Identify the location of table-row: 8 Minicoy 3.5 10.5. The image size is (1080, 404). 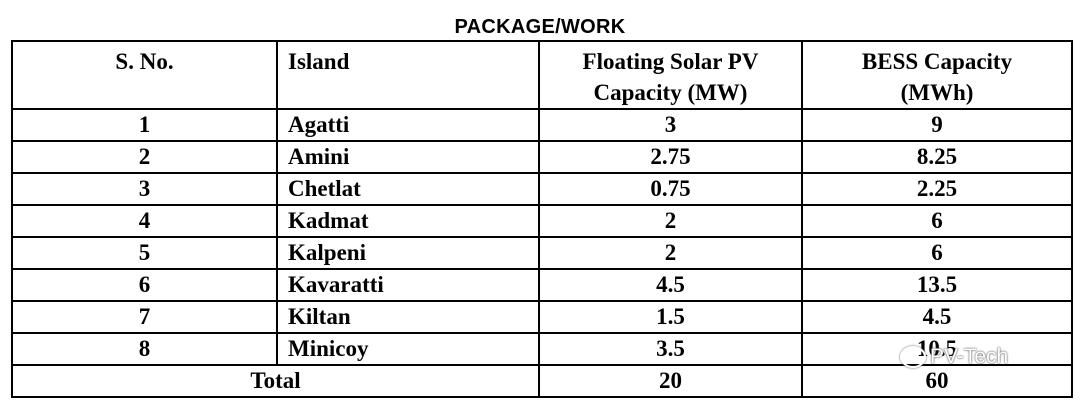
(542, 349).